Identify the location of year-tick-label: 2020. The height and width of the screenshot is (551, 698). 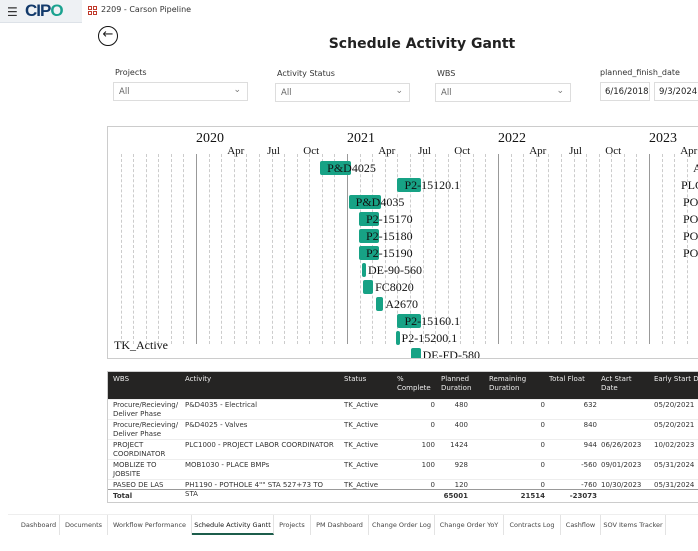
(210, 138).